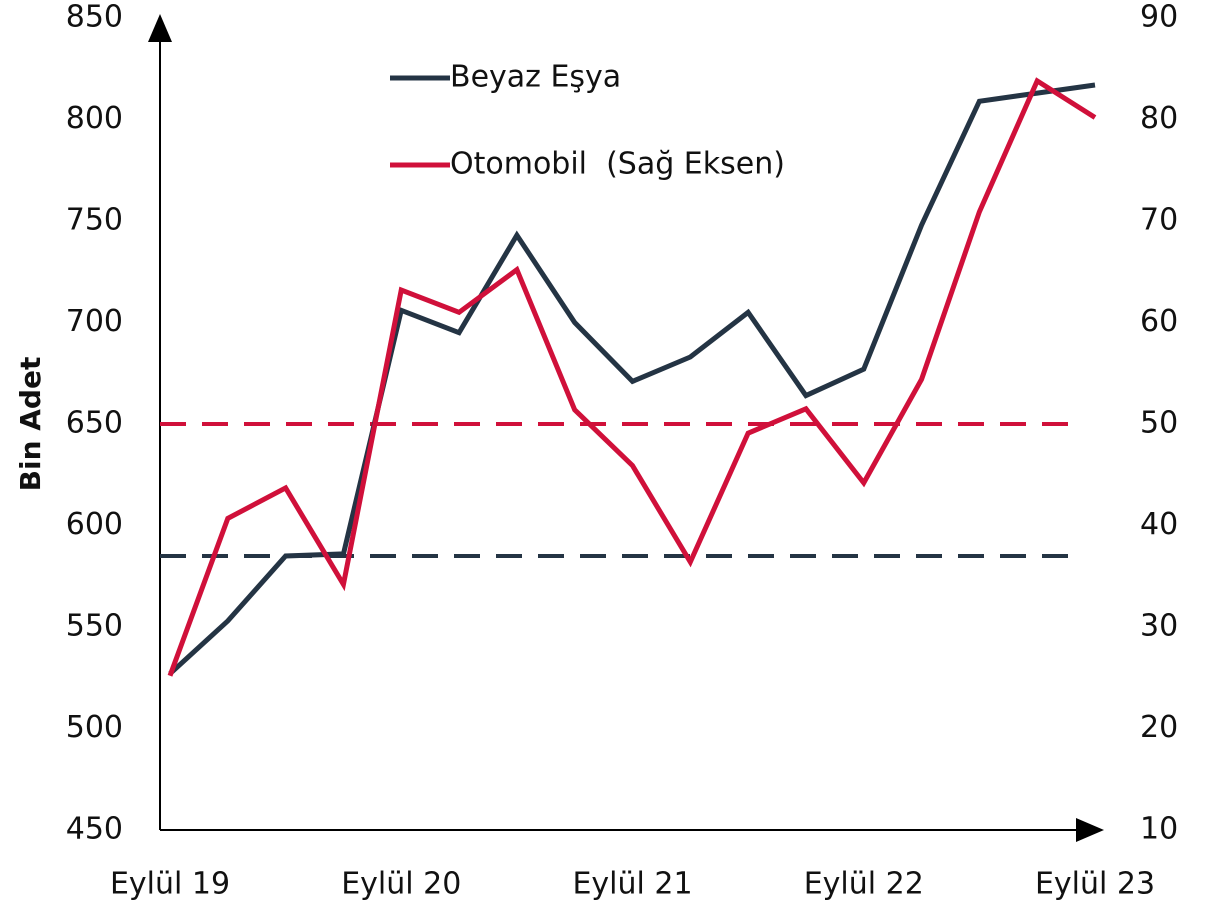 The image size is (1211, 910). What do you see at coordinates (160, 28) in the screenshot?
I see `y-axis-arrow` at bounding box center [160, 28].